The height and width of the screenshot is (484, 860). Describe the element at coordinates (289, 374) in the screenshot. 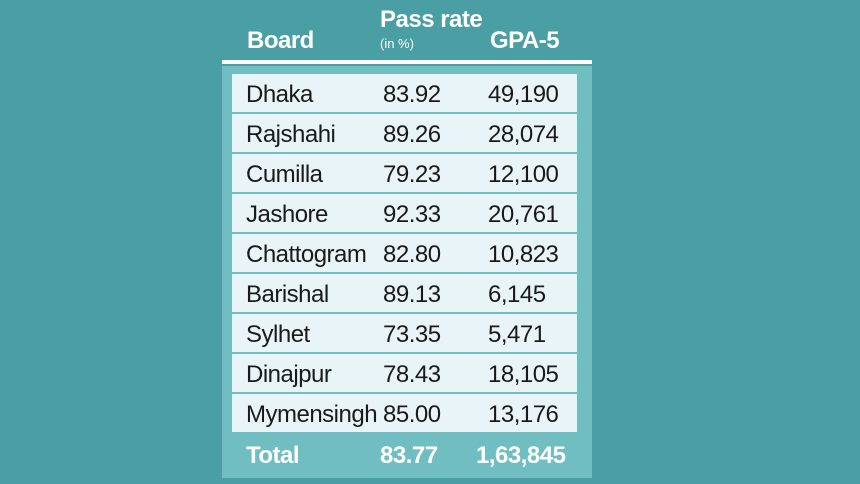

I see `board-cell: Dinajpur` at that location.